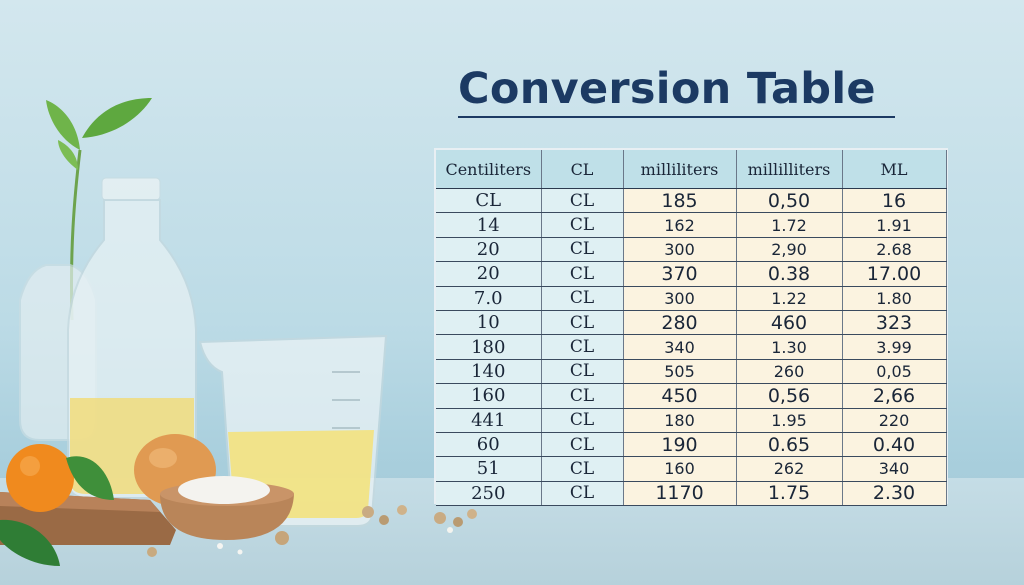  I want to click on table-row: CL CL 185 0,50 16, so click(691, 201).